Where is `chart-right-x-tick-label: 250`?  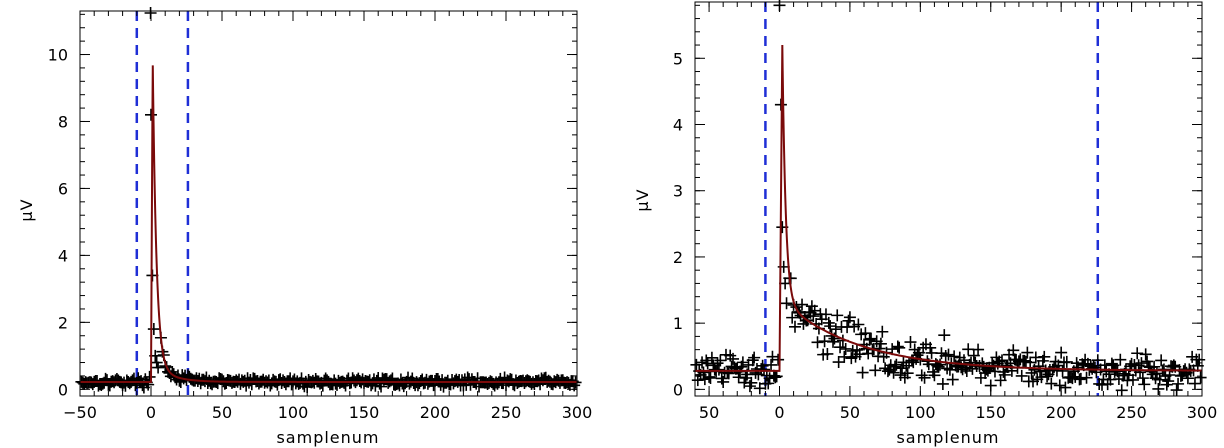 chart-right-x-tick-label: 250 is located at coordinates (1131, 412).